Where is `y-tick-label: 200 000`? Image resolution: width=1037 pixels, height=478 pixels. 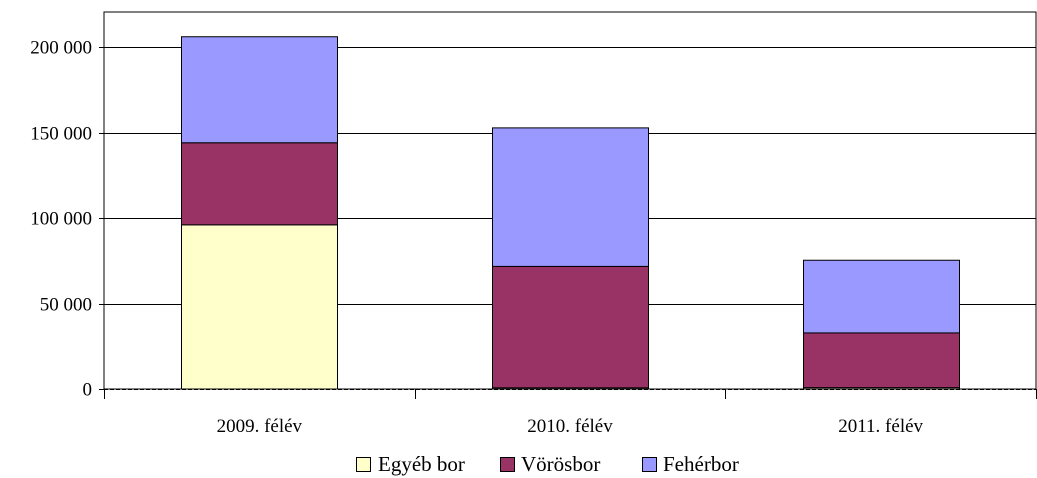
y-tick-label: 200 000 is located at coordinates (61, 48).